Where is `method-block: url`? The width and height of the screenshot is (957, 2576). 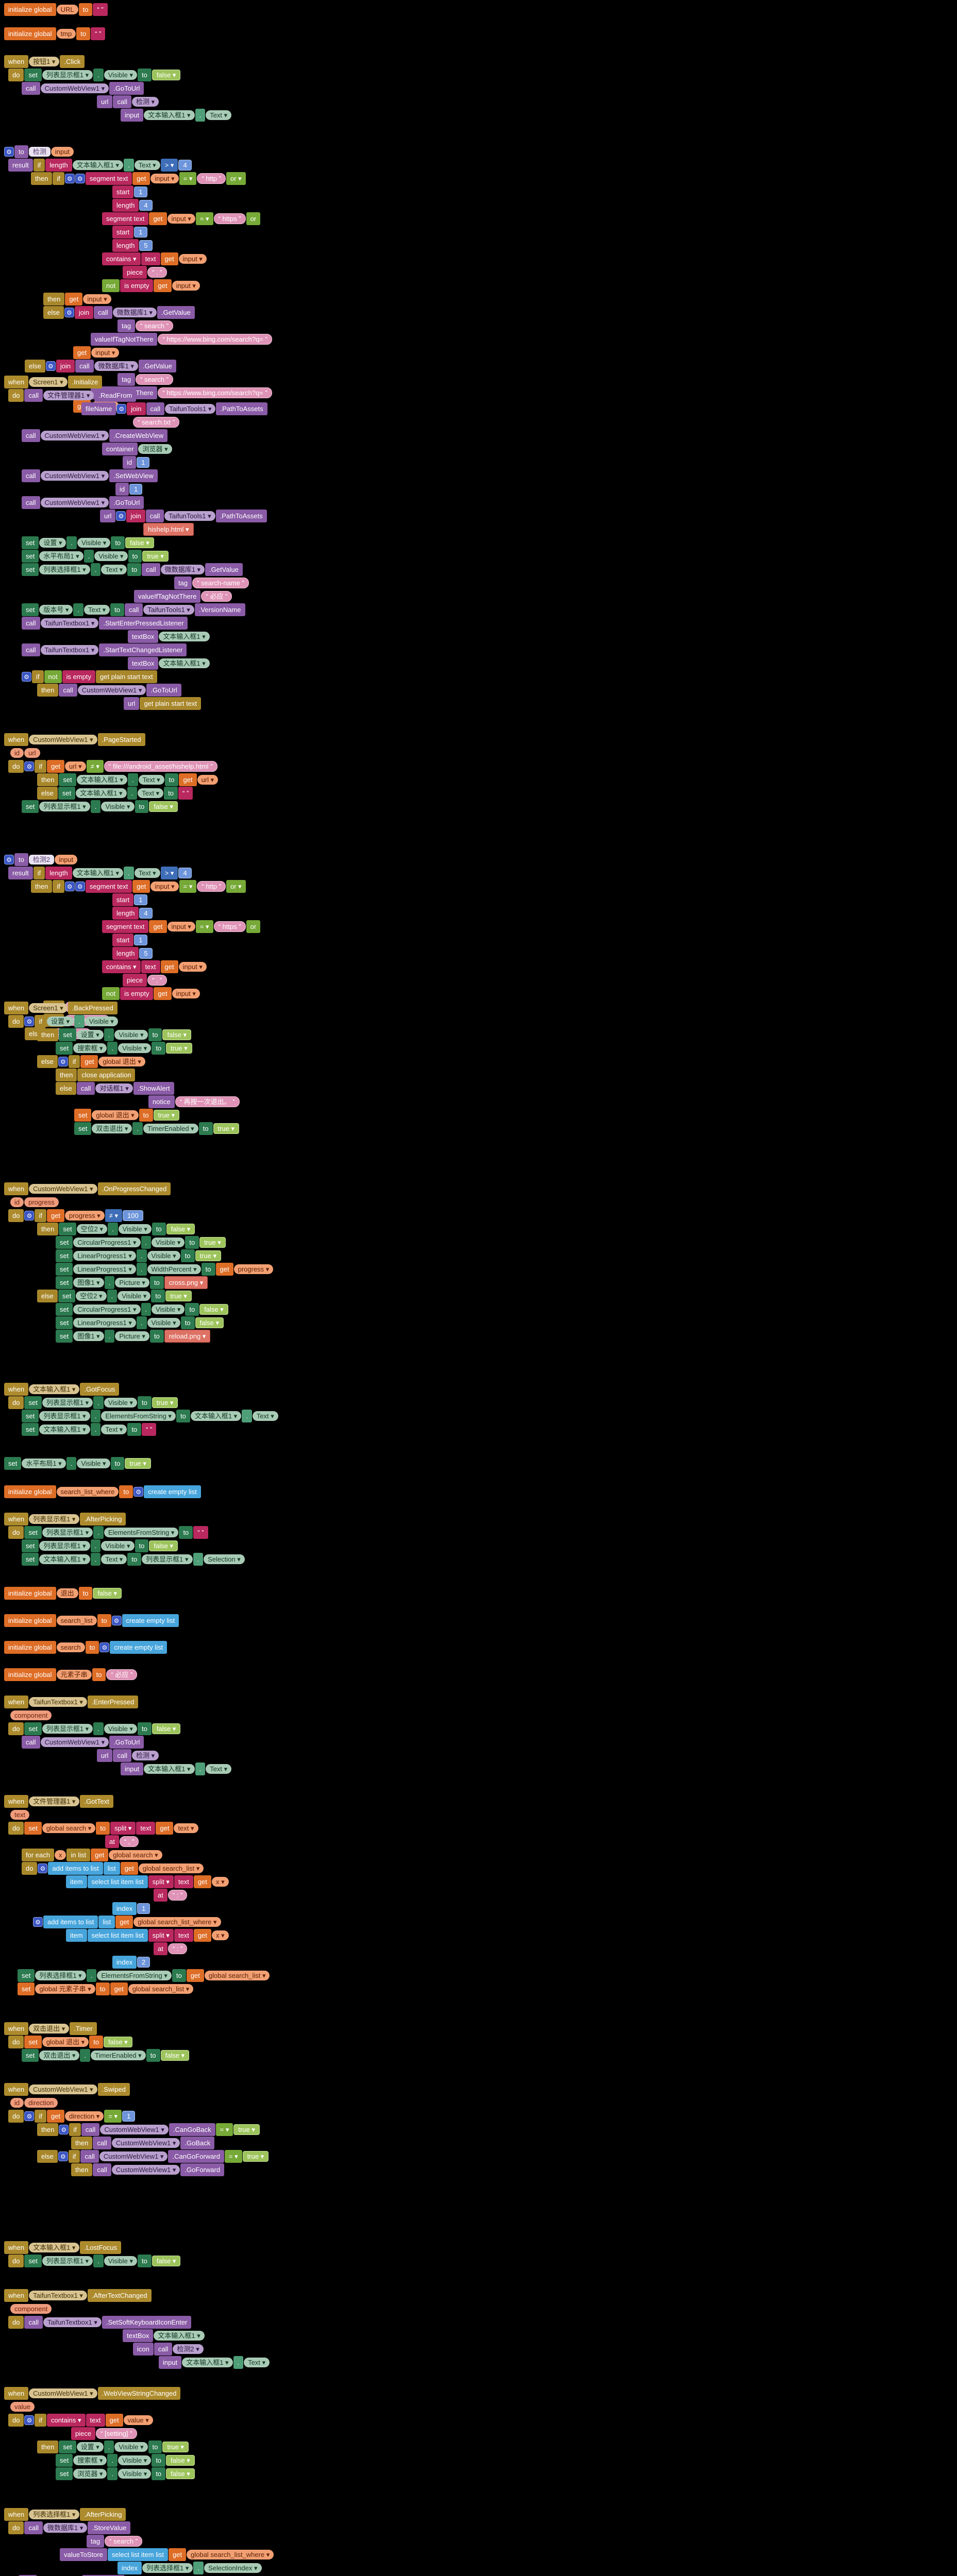
method-block: url is located at coordinates (132, 703).